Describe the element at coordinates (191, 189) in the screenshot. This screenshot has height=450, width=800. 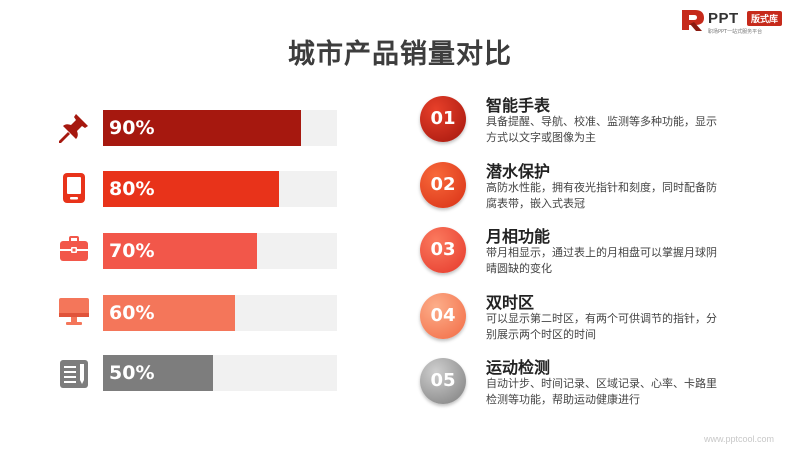
I see `bar-fill: 80%` at that location.